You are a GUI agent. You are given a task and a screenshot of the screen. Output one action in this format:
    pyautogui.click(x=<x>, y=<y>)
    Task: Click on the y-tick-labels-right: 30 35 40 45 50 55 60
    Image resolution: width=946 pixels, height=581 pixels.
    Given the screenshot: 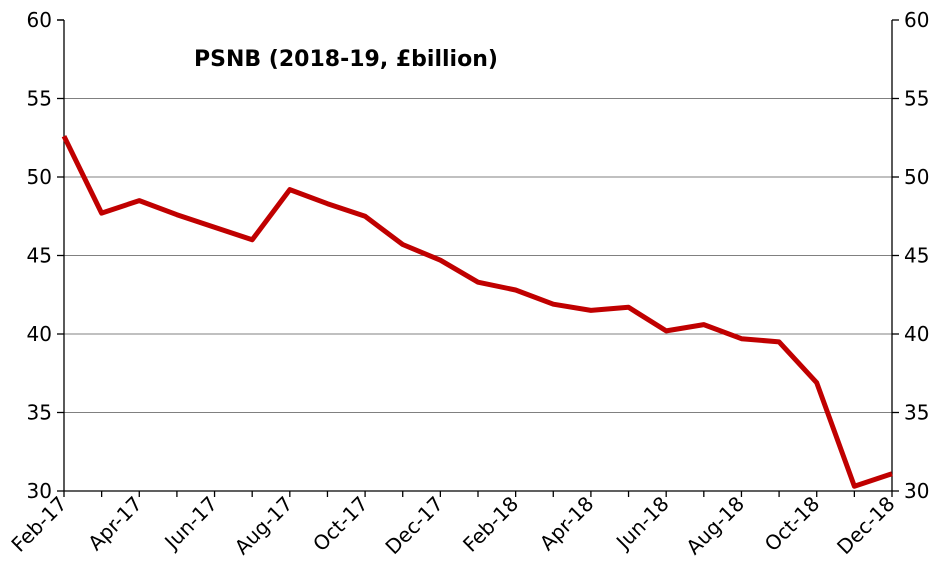 What is the action you would take?
    pyautogui.click(x=916, y=255)
    